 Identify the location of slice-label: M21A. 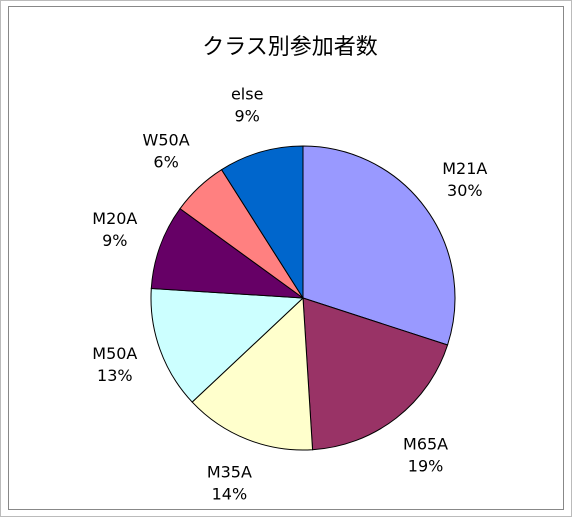
(464, 168).